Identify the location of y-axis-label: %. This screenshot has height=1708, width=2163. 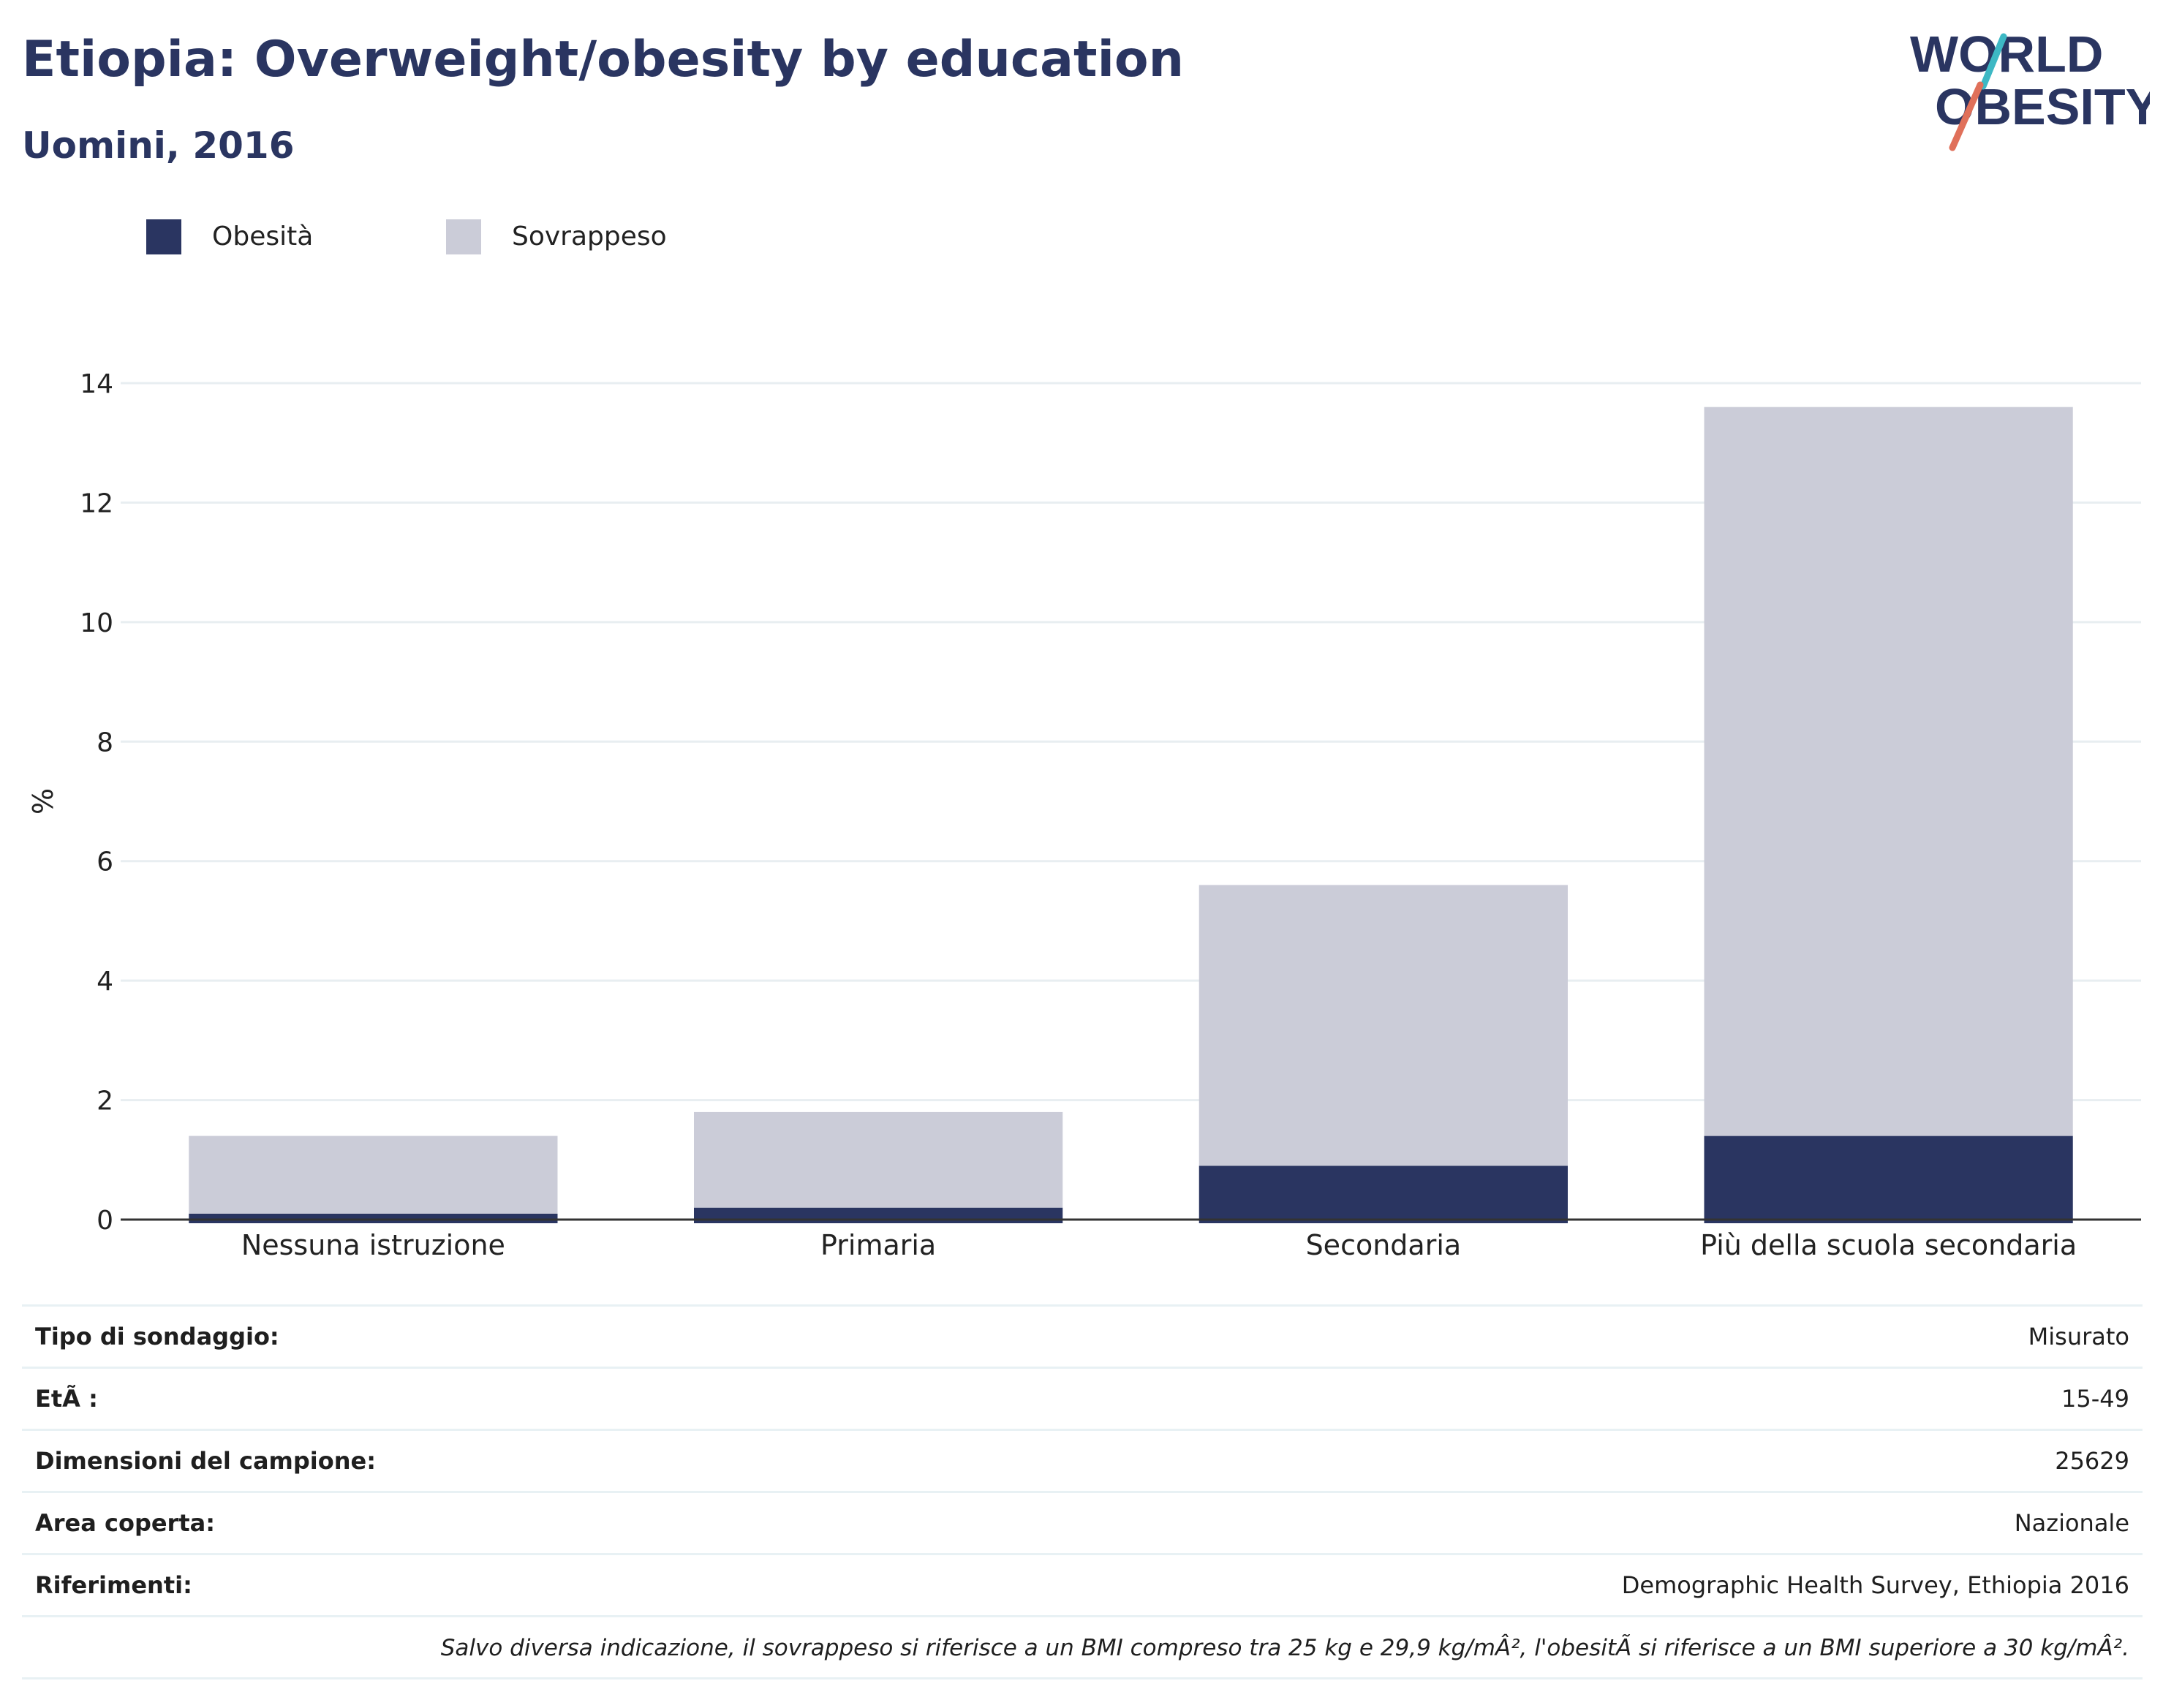
(43, 801).